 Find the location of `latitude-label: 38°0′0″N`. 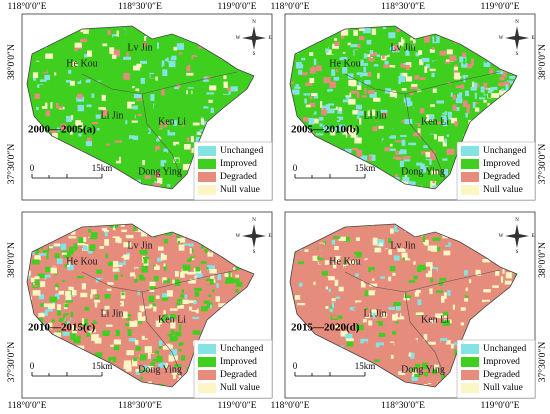

latitude-label: 38°0′0″N is located at coordinates (11, 62).